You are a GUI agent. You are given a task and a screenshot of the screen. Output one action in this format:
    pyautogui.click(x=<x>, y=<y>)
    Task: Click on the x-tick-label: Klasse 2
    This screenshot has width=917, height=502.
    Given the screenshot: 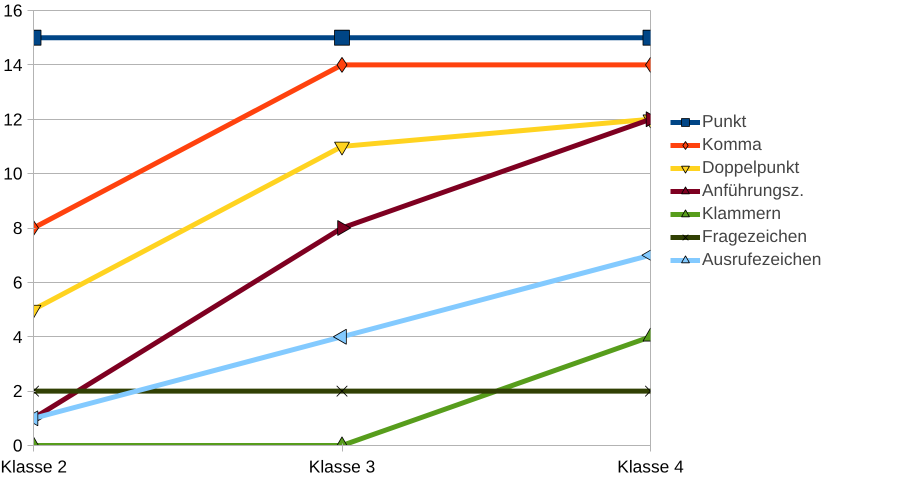 What is the action you would take?
    pyautogui.click(x=33, y=466)
    